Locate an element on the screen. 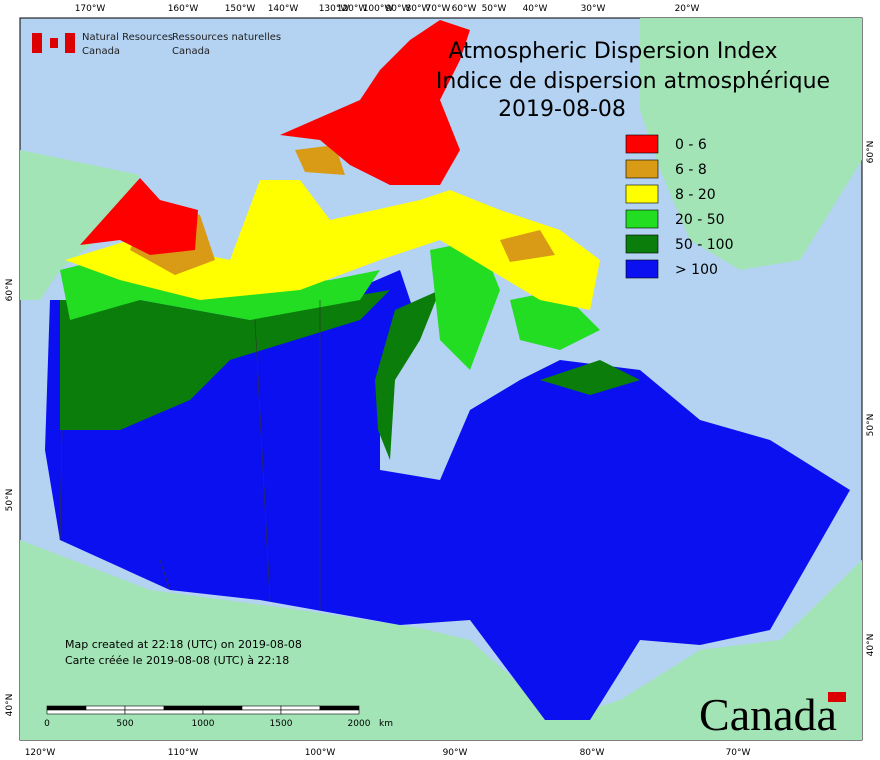  scale-label: 500 is located at coordinates (124, 724).